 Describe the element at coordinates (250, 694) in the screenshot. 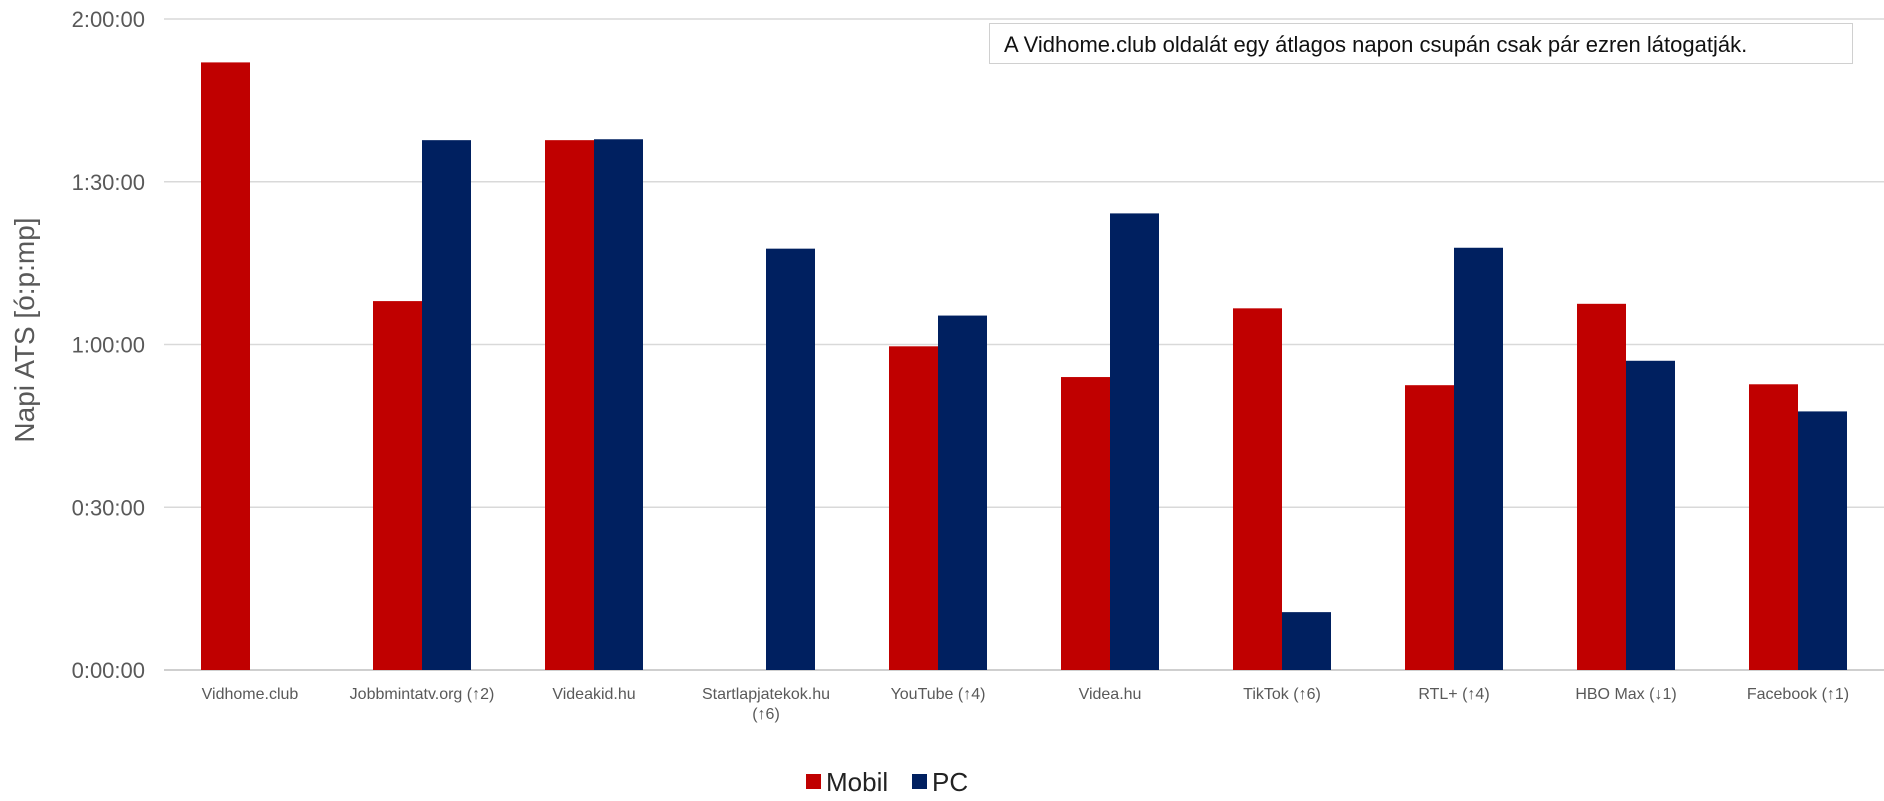

I see `x-tick-label: Vidhome.club` at that location.